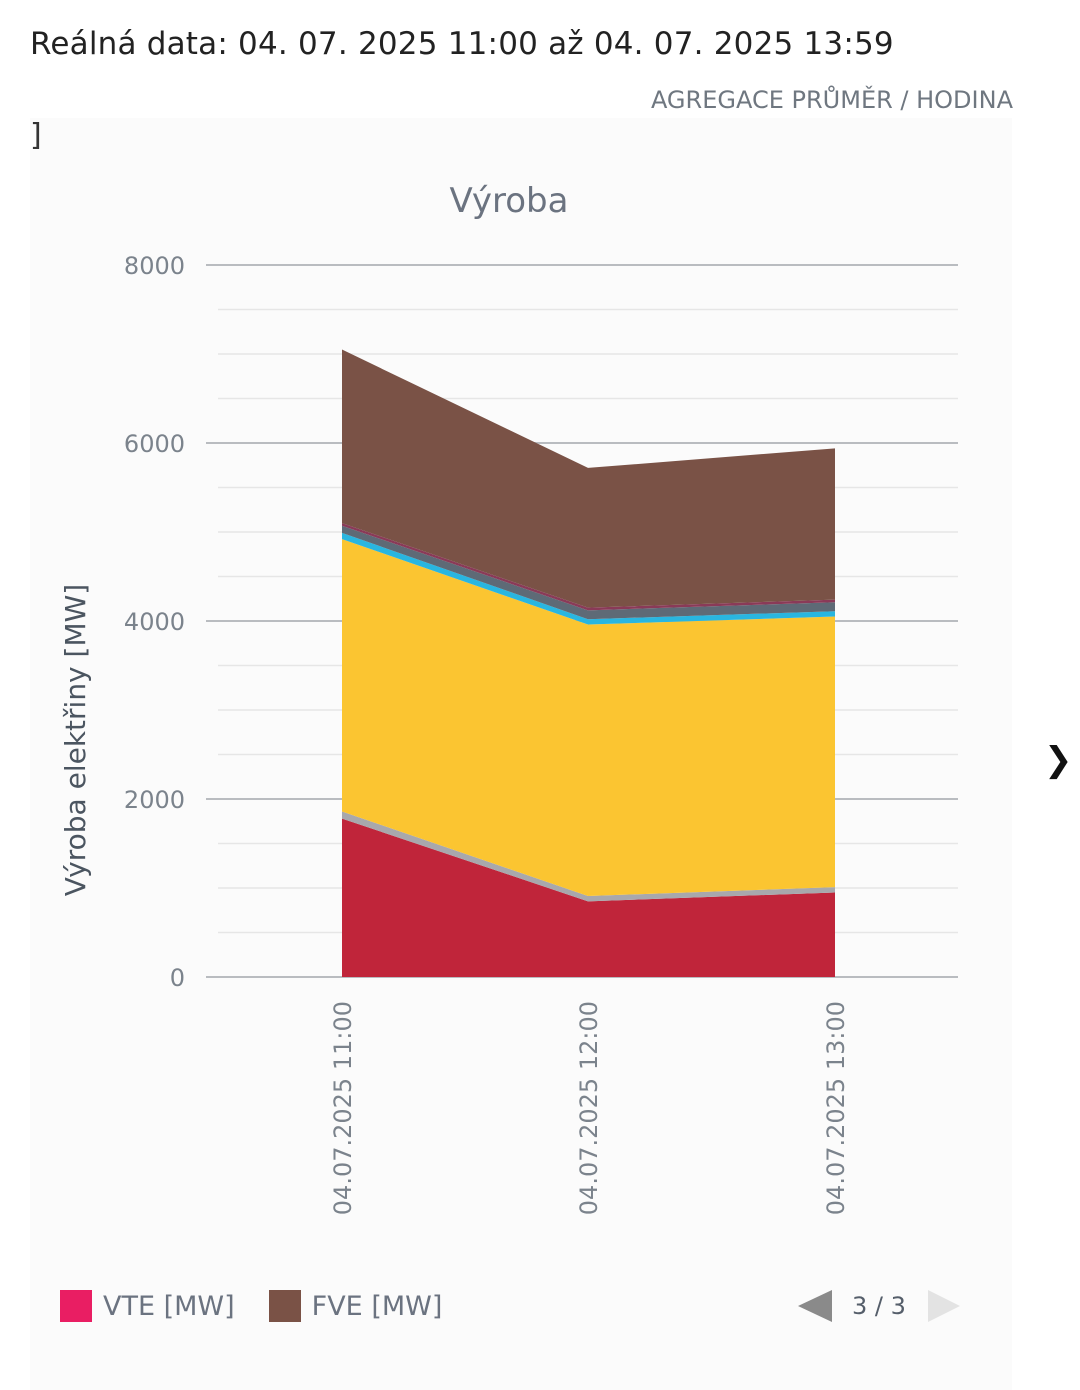  I want to click on y-tick-label: 8000, so click(154, 266).